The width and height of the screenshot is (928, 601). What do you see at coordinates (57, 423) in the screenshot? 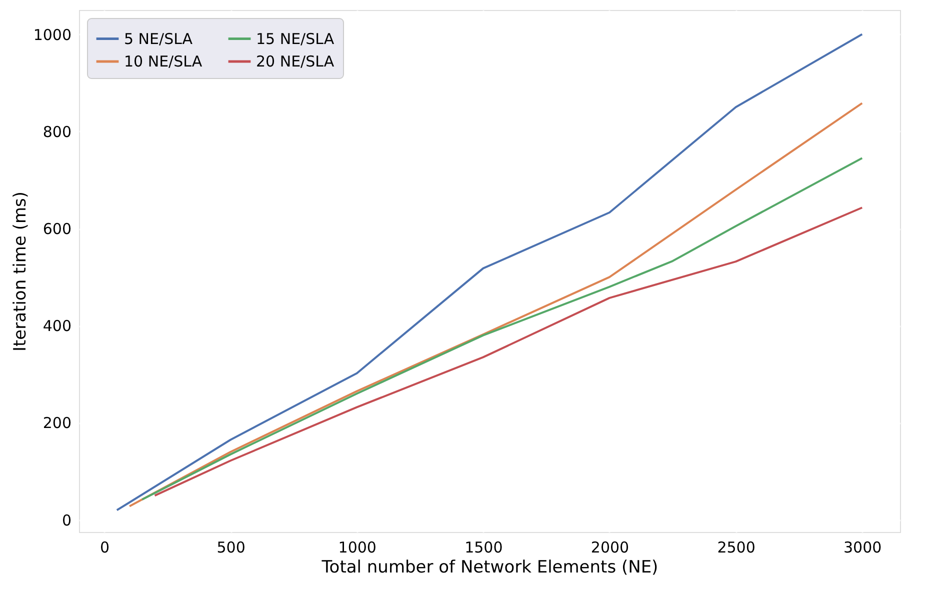
I see `y-tick-label: 200` at bounding box center [57, 423].